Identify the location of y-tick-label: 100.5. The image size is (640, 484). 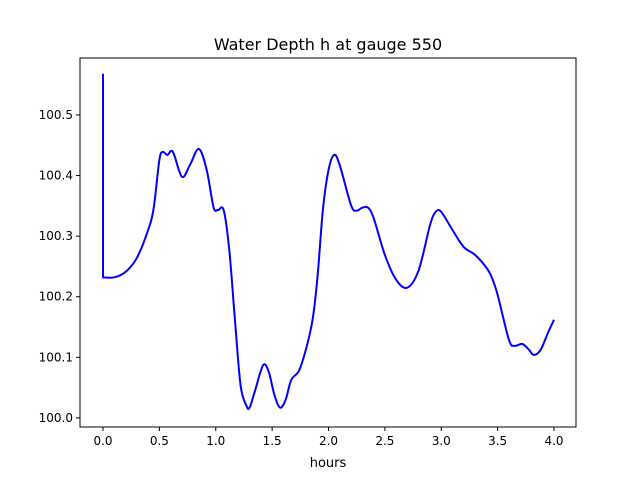
(56, 115).